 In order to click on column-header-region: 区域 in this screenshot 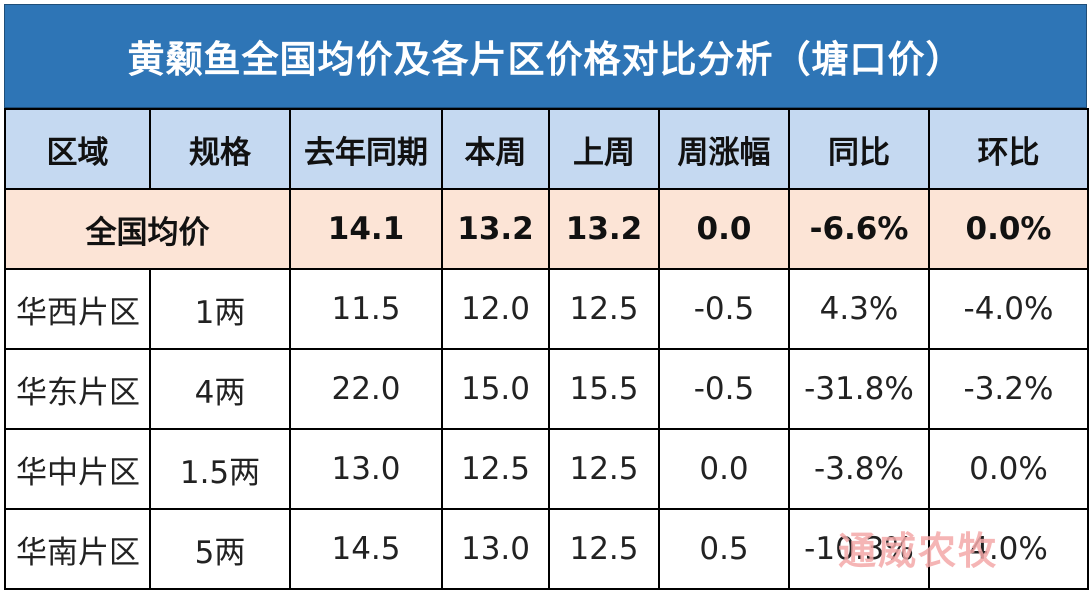, I will do `click(77, 149)`.